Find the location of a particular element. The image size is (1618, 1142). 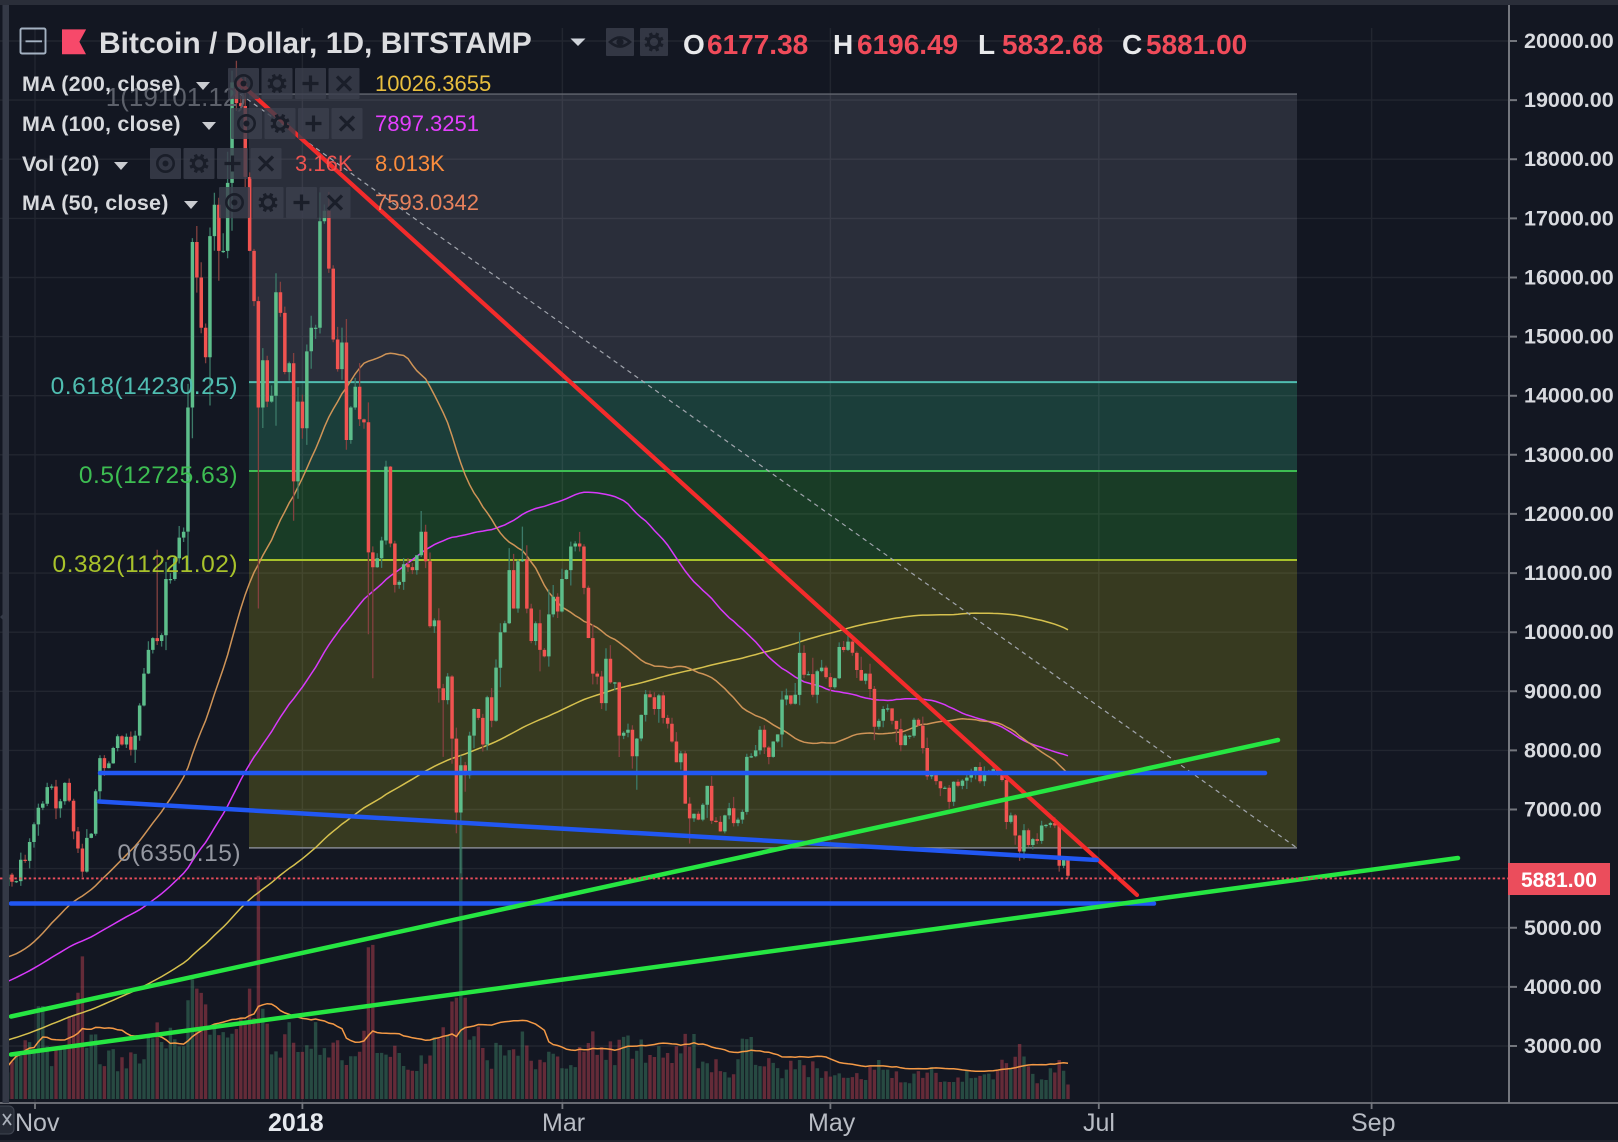

svg-text: 18000.00 is located at coordinates (1569, 159).